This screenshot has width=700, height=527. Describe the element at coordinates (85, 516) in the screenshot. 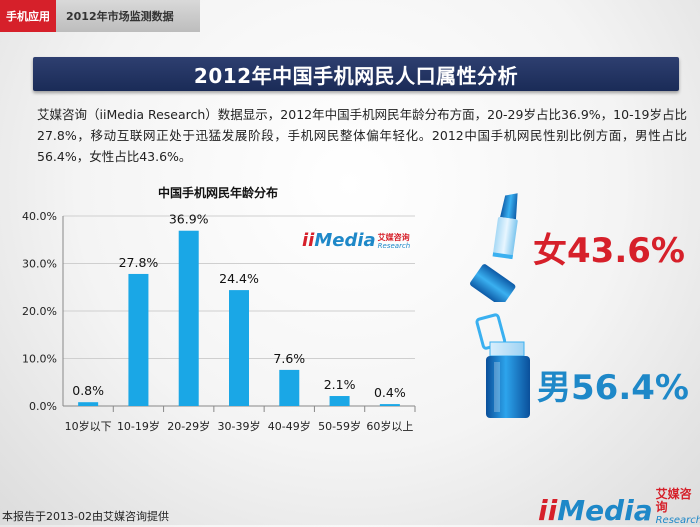

I see `footer-note: 本报告于2013-02由艾媒咨询提供` at that location.